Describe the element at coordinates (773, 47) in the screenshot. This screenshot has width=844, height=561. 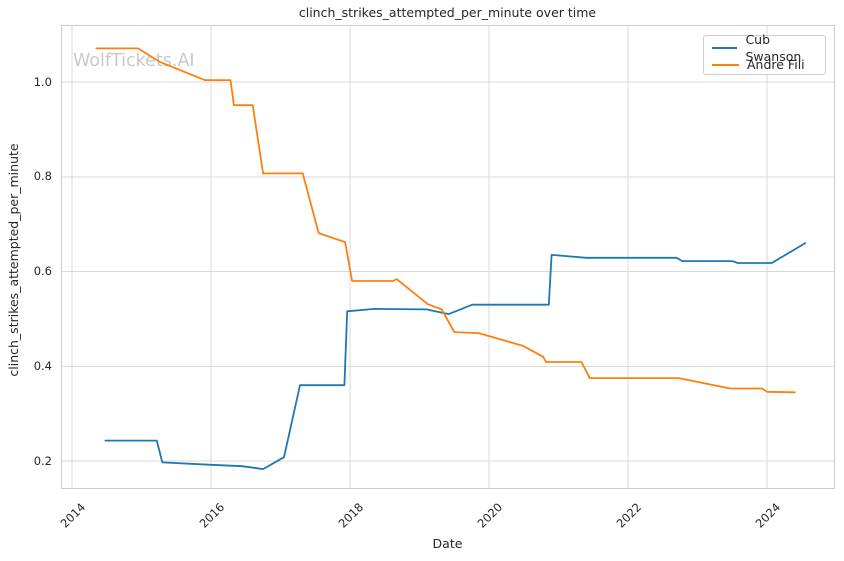
I see `legend-label: Cub Swanson` at that location.